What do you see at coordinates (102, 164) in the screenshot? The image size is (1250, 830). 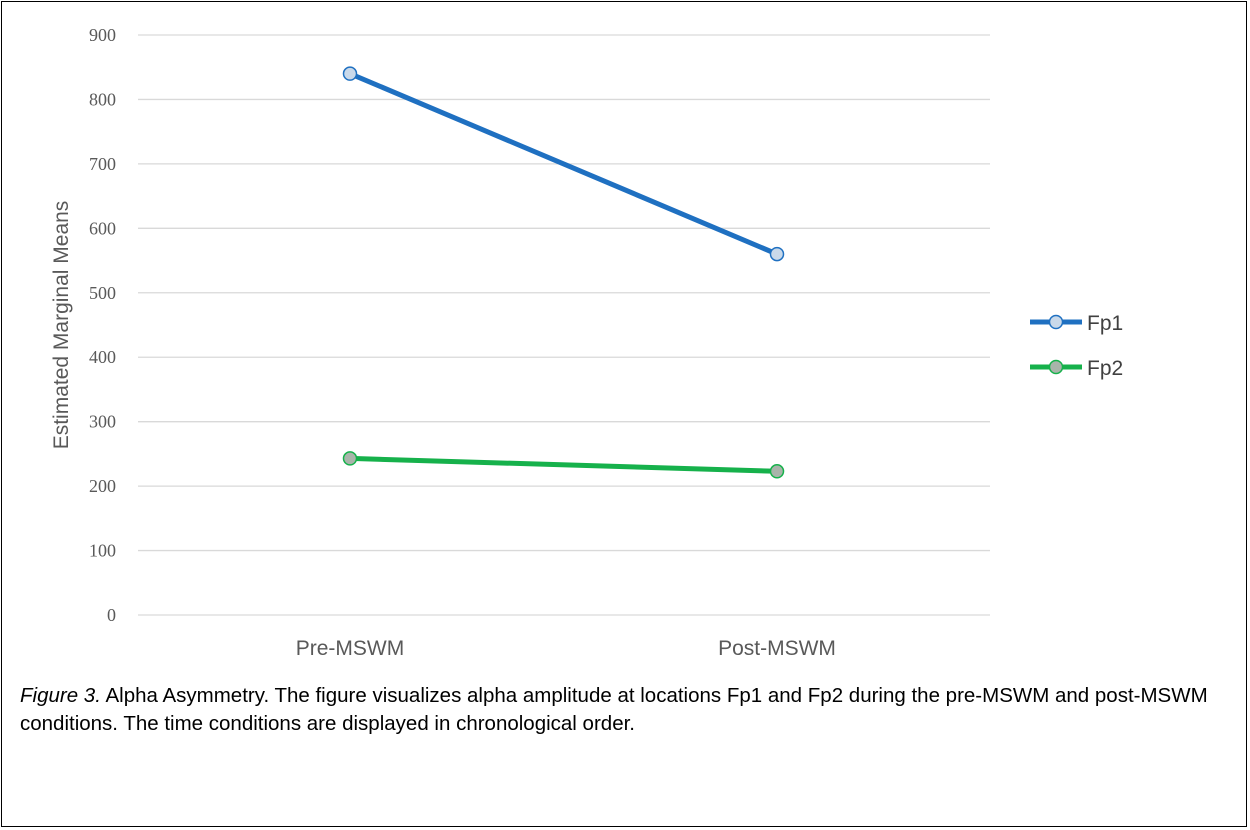 I see `y-tick-label: 700` at bounding box center [102, 164].